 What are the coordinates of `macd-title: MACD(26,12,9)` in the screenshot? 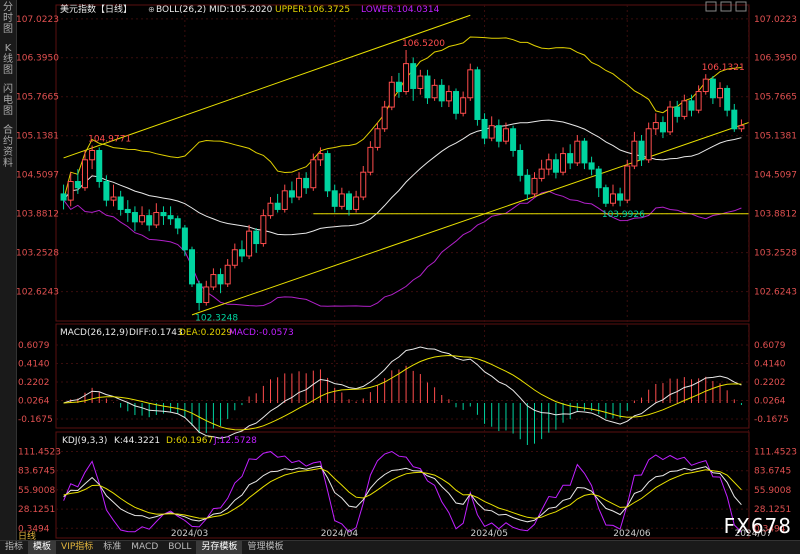 It's located at (94, 333).